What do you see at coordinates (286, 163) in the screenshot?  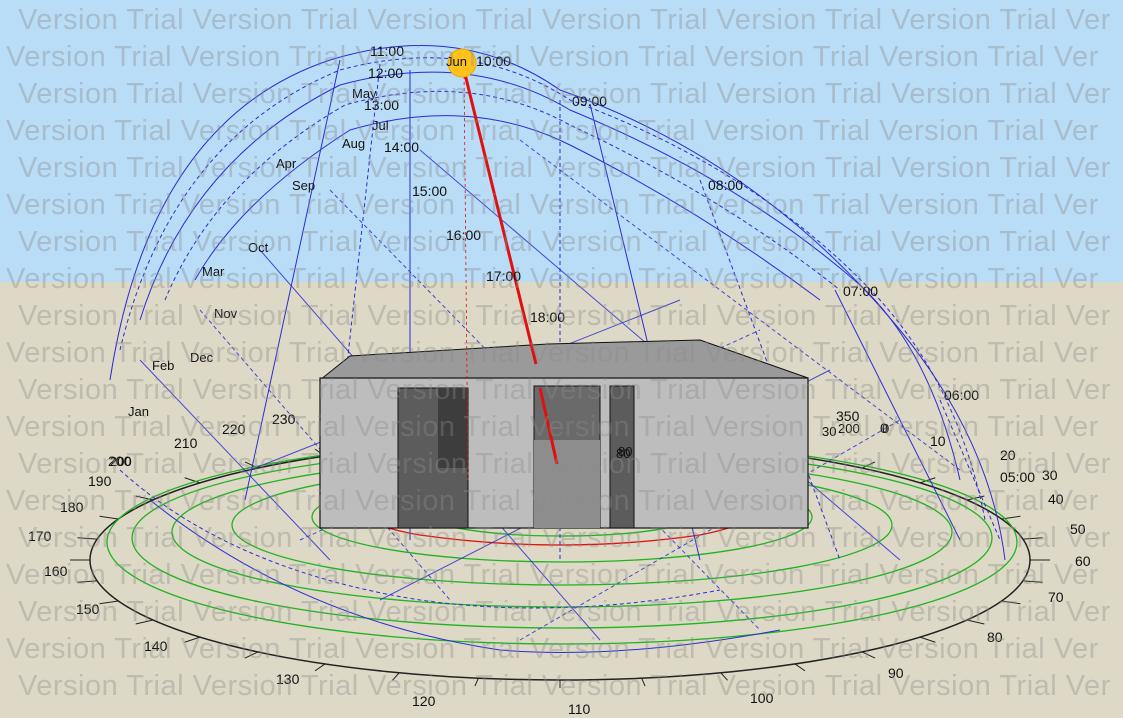 I see `month-label: Apr` at bounding box center [286, 163].